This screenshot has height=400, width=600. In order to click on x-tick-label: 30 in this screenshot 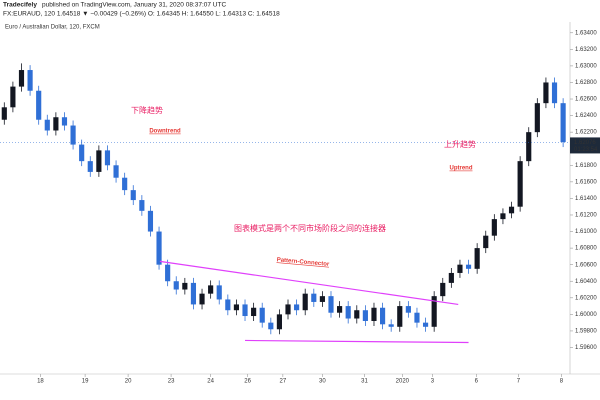, I will do `click(322, 382)`.